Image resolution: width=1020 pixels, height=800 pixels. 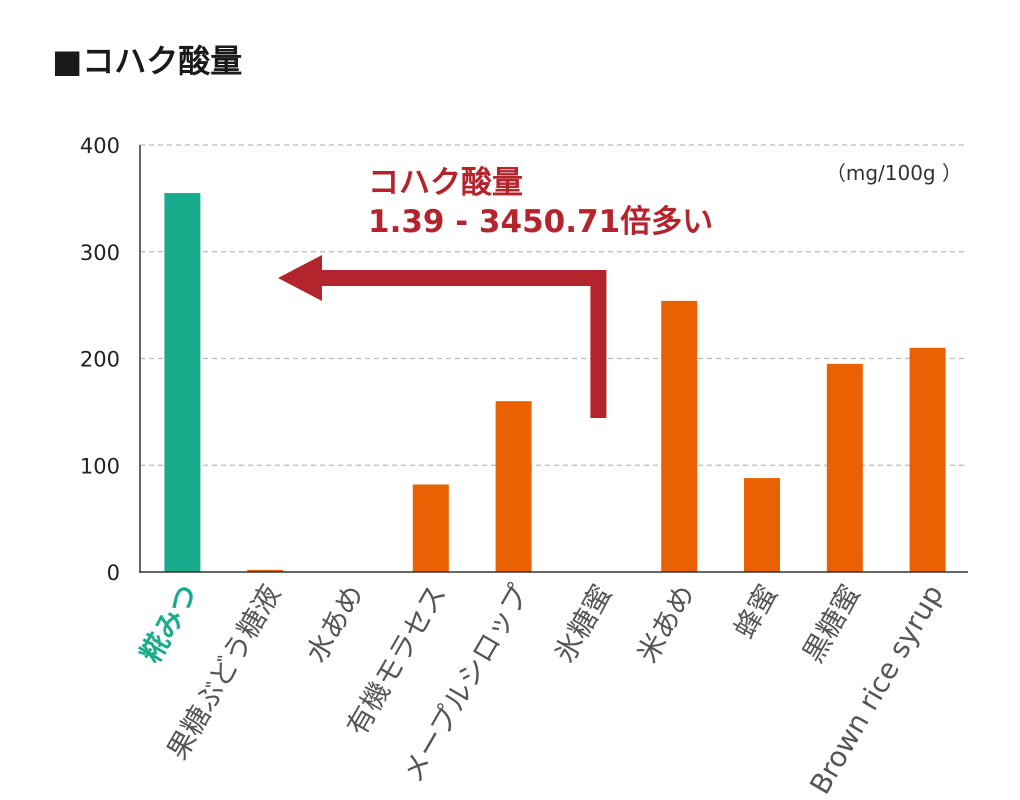 I want to click on x-tick-label: 糀みつ, so click(x=169, y=623).